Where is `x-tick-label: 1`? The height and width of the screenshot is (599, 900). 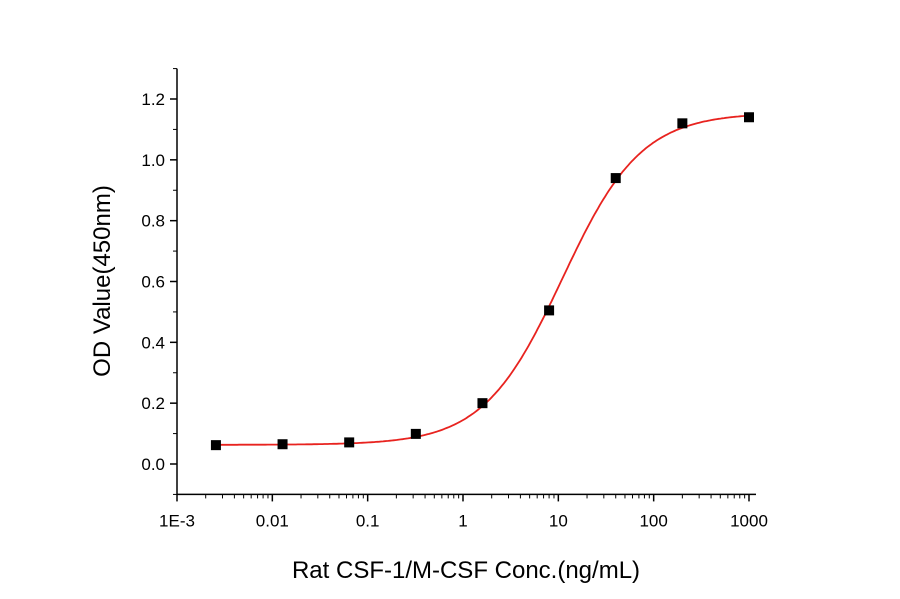
x-tick-label: 1 is located at coordinates (462, 520).